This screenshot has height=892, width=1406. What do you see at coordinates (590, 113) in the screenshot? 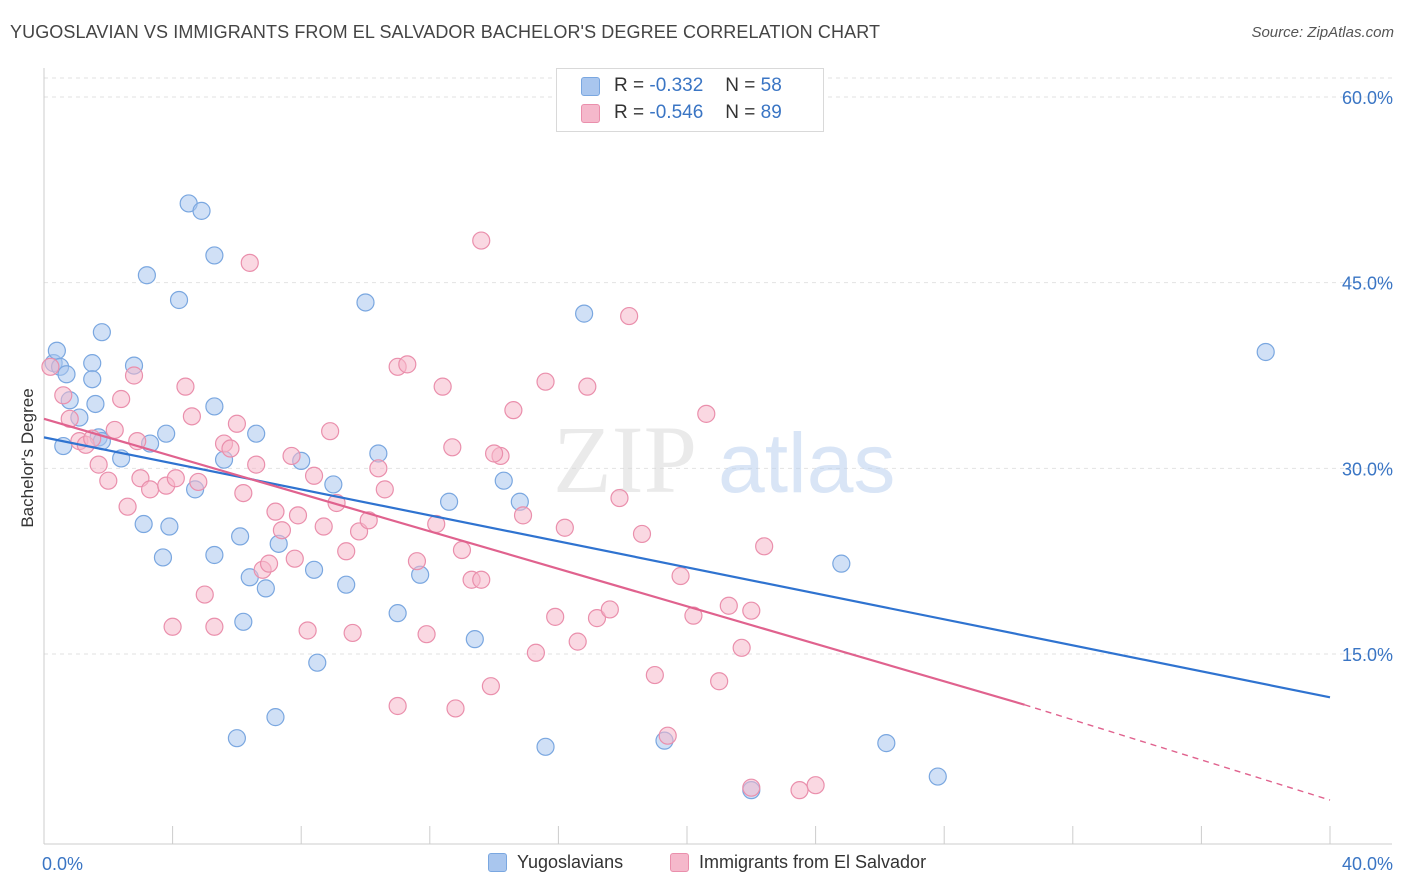
I see `pink-swatch-icon` at bounding box center [590, 113].